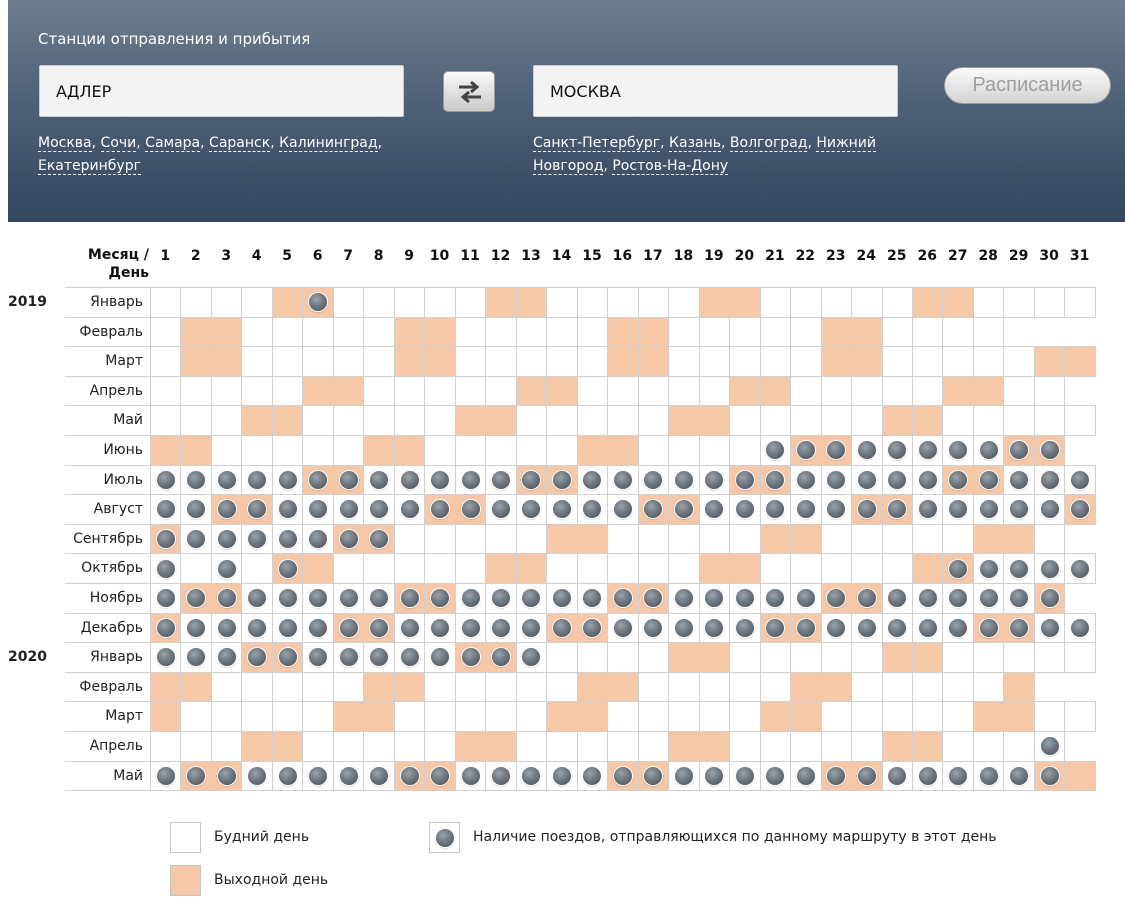 This screenshot has height=924, width=1125. What do you see at coordinates (240, 143) in the screenshot?
I see `departure-suggestion-link: Саранск` at bounding box center [240, 143].